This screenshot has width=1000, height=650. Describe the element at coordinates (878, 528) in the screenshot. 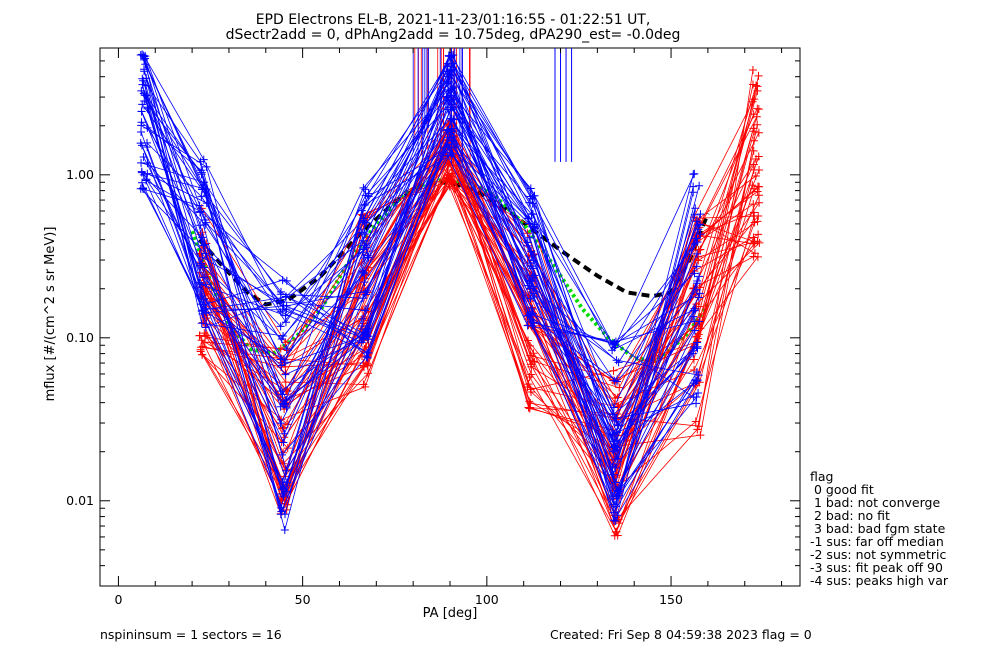

I see `legend-item: 3 bad: bad fgm state` at that location.